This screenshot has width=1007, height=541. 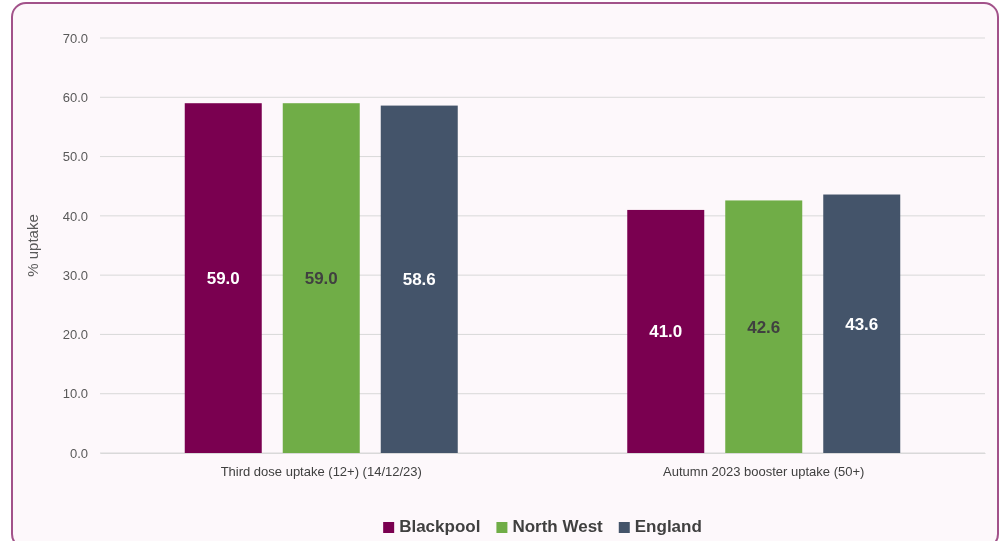 I want to click on y-tick-label: 10.0, so click(x=75, y=394).